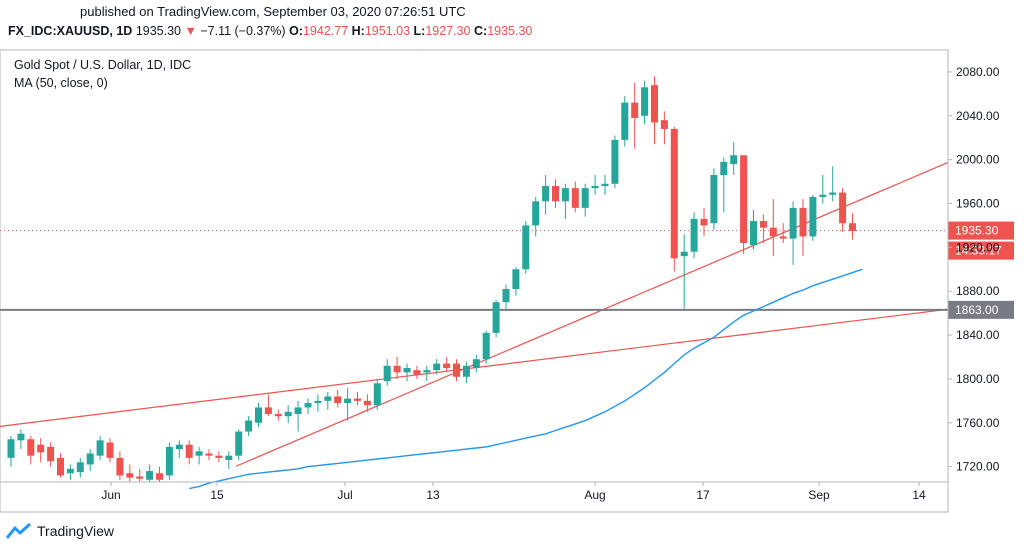  I want to click on x-tick-label: Aug, so click(594, 495).